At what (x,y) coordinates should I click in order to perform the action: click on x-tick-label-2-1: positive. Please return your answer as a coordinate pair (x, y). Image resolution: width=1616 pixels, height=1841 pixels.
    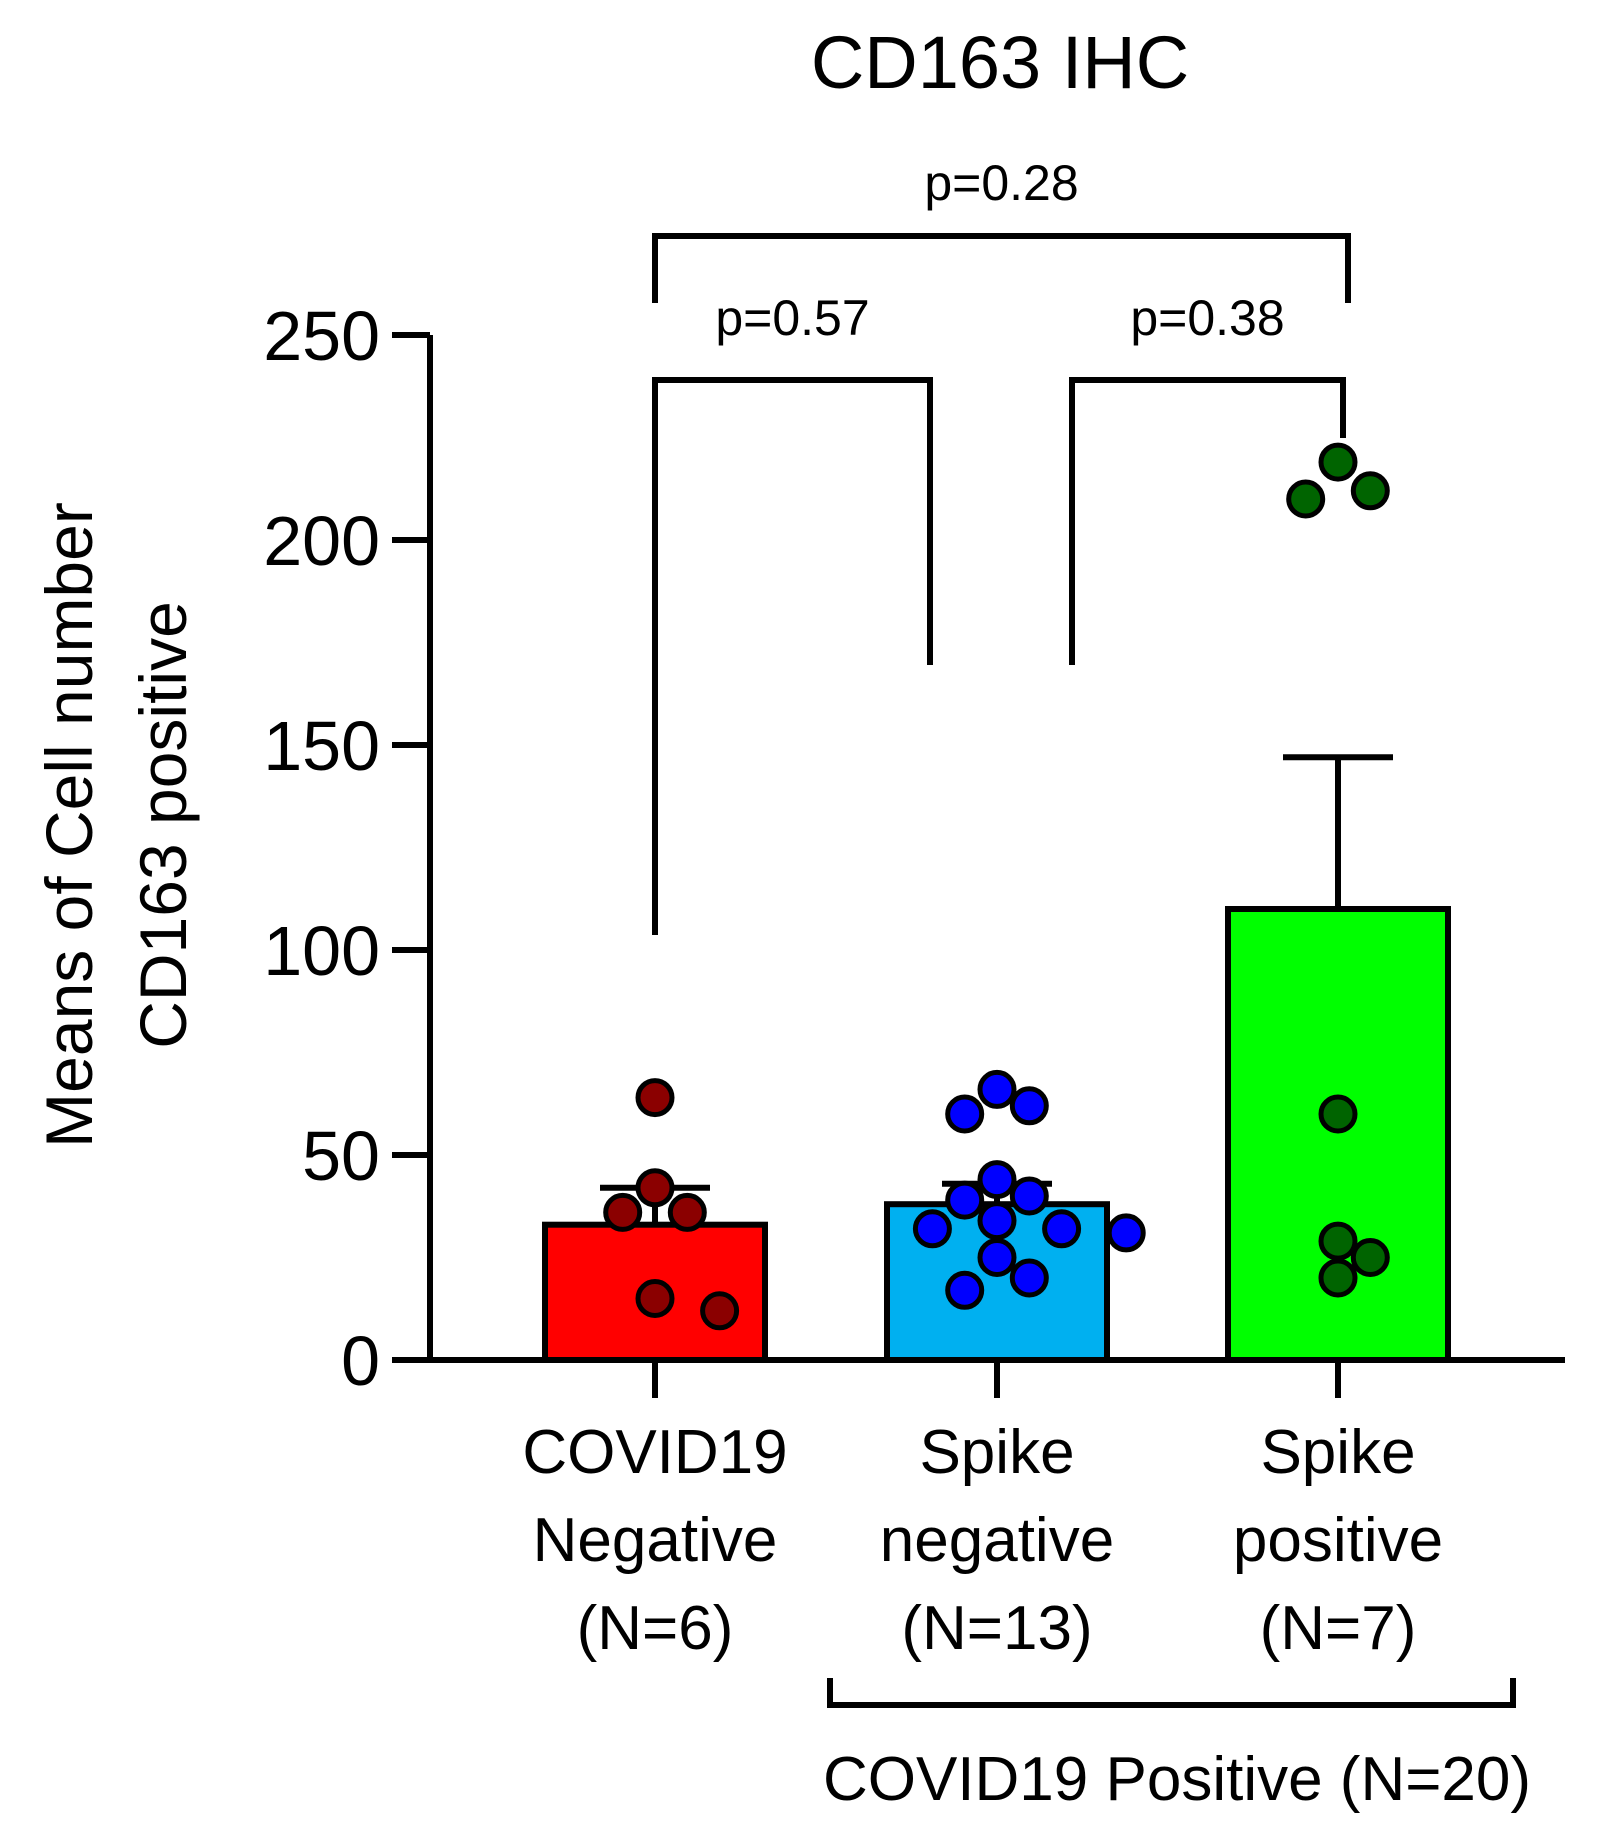
    Looking at the image, I should click on (1338, 1540).